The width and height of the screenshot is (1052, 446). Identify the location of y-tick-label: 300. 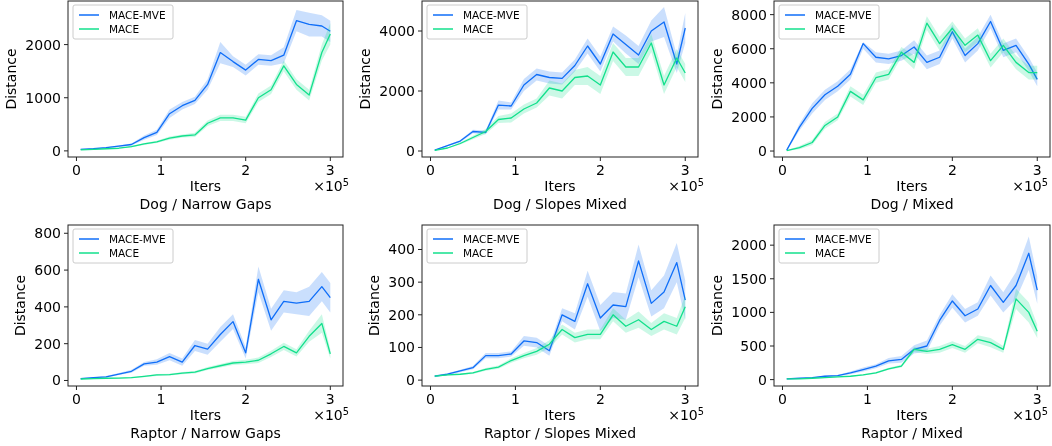
(401, 282).